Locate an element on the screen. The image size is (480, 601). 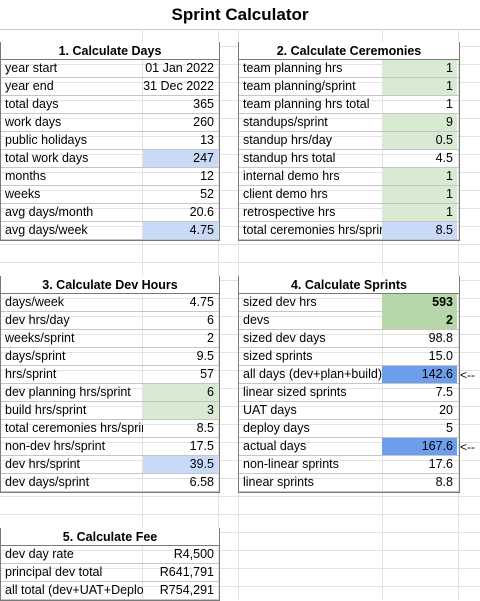
row-value: 4.5 is located at coordinates (444, 158).